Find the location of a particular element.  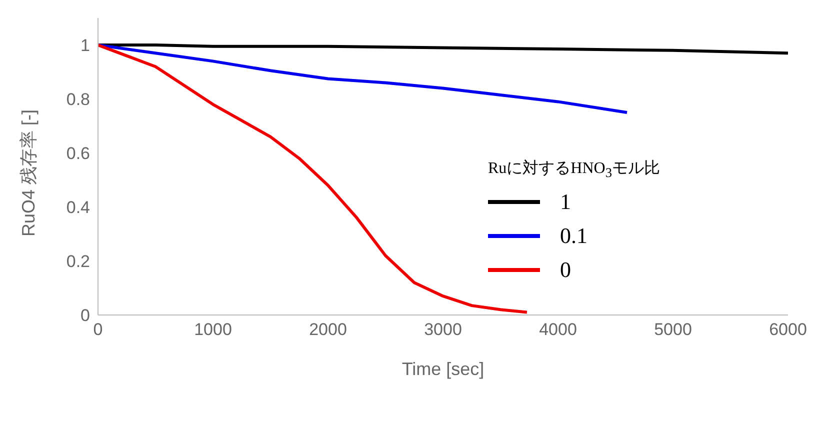

x-tick-label: 4000 is located at coordinates (558, 330).